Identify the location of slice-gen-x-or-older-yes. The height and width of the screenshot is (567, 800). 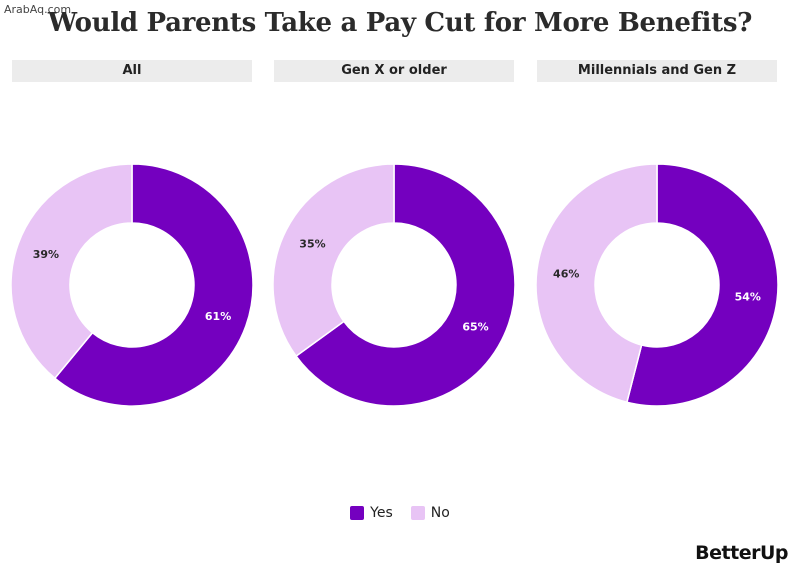
(405, 285).